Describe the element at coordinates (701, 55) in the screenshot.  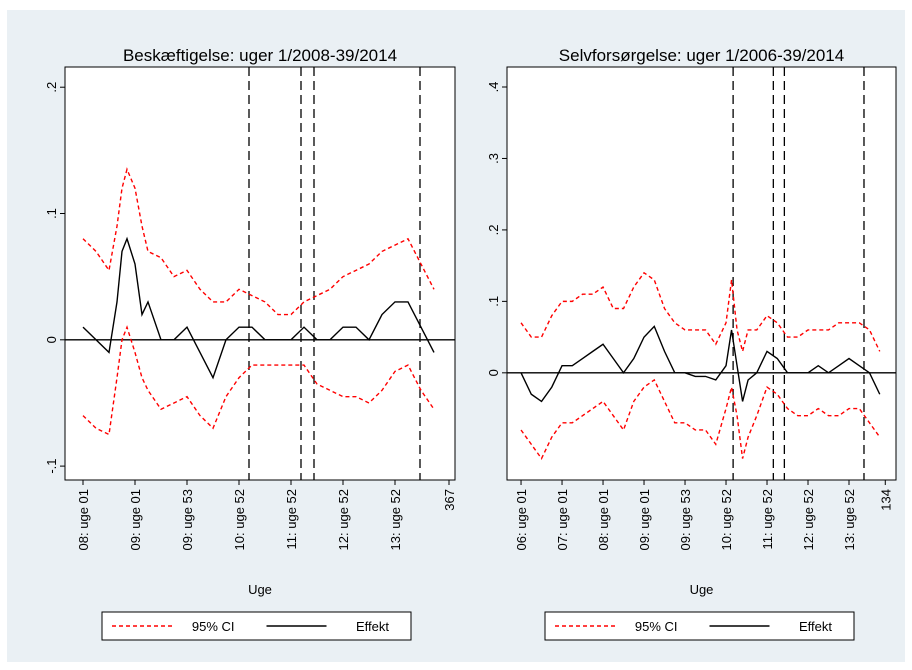
I see `chart-title: Selvforsørgelse: uger 1/2006-39/2014` at that location.